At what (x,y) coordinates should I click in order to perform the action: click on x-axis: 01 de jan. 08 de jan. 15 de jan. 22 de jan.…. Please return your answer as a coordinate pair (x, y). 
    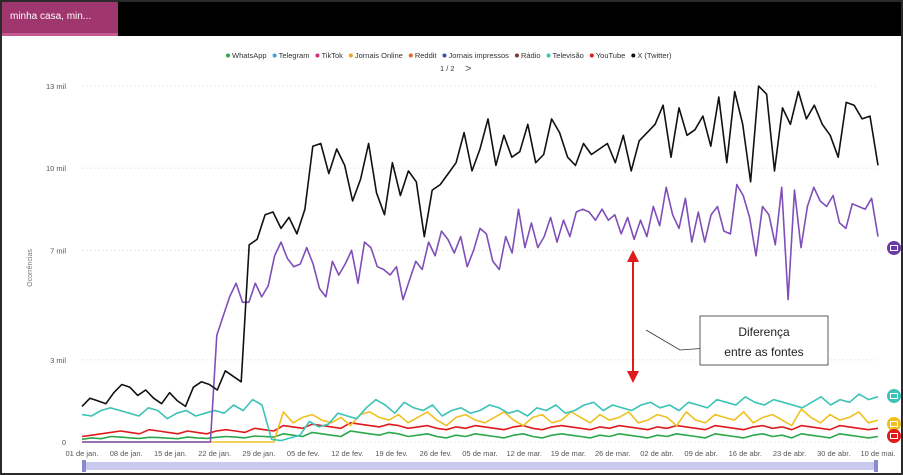
    Looking at the image, I should click on (481, 453).